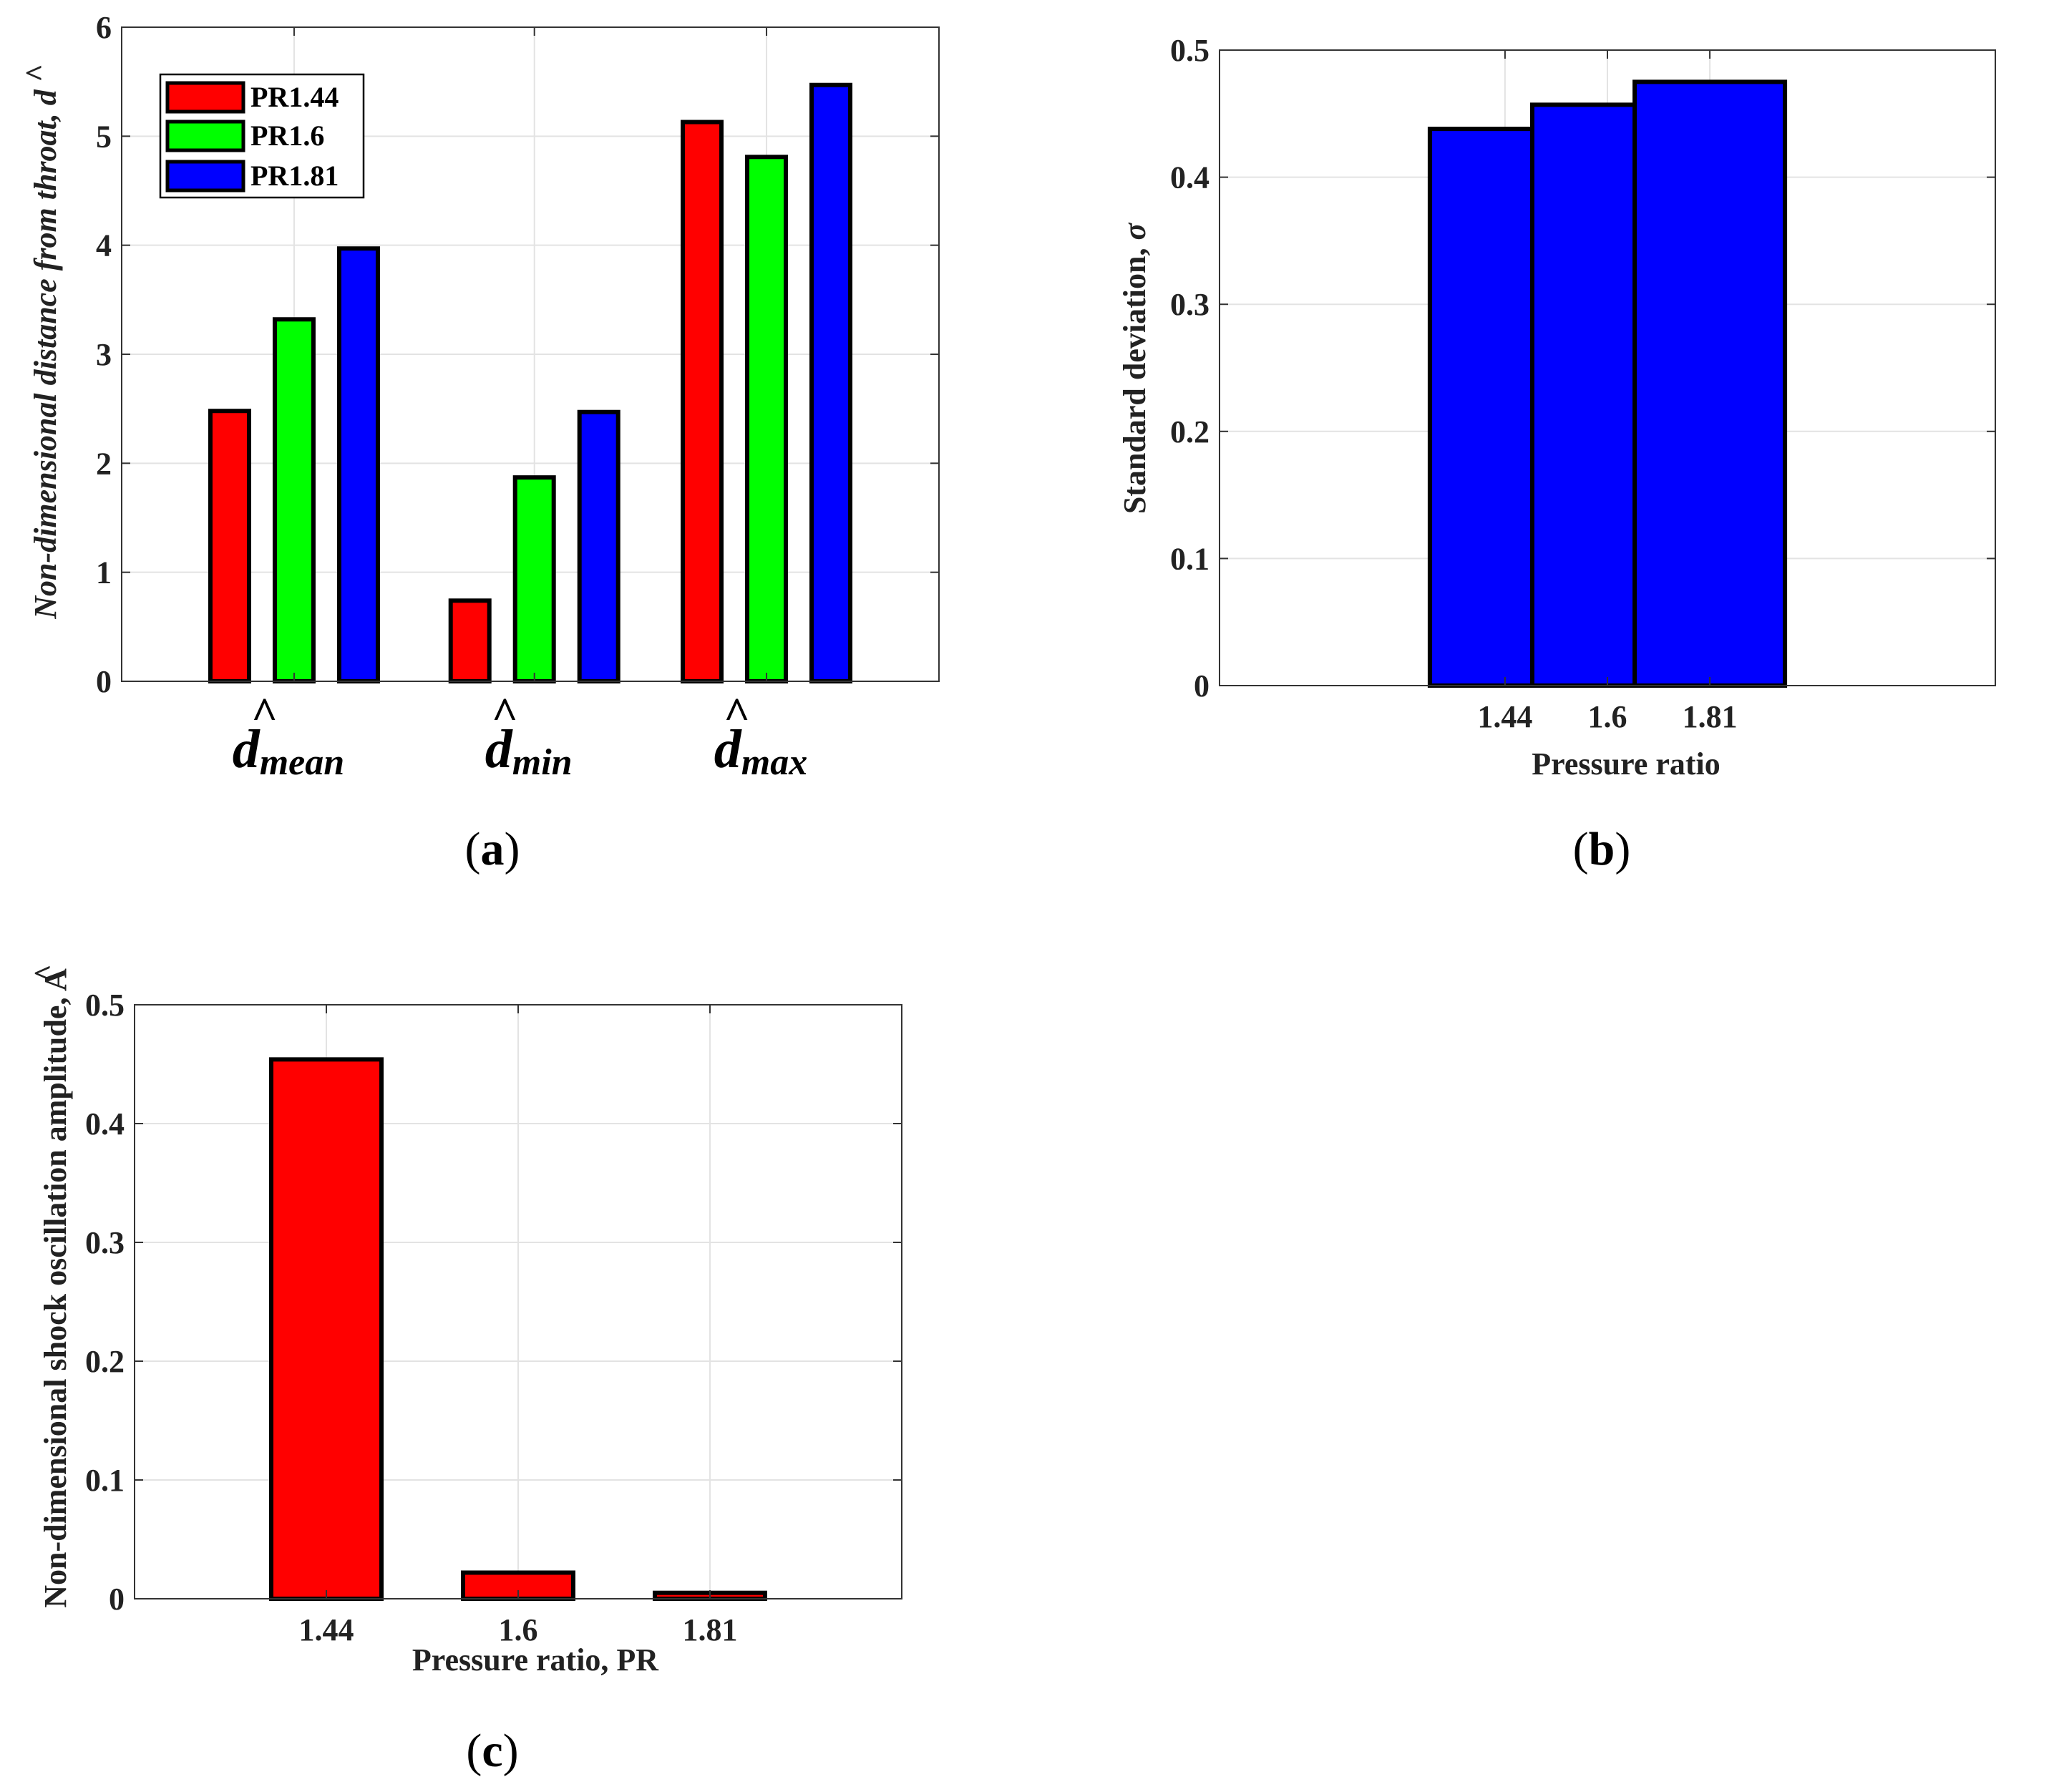 The width and height of the screenshot is (2054, 1792). Describe the element at coordinates (294, 176) in the screenshot. I see `legend-label-pr181: PR1.81` at that location.